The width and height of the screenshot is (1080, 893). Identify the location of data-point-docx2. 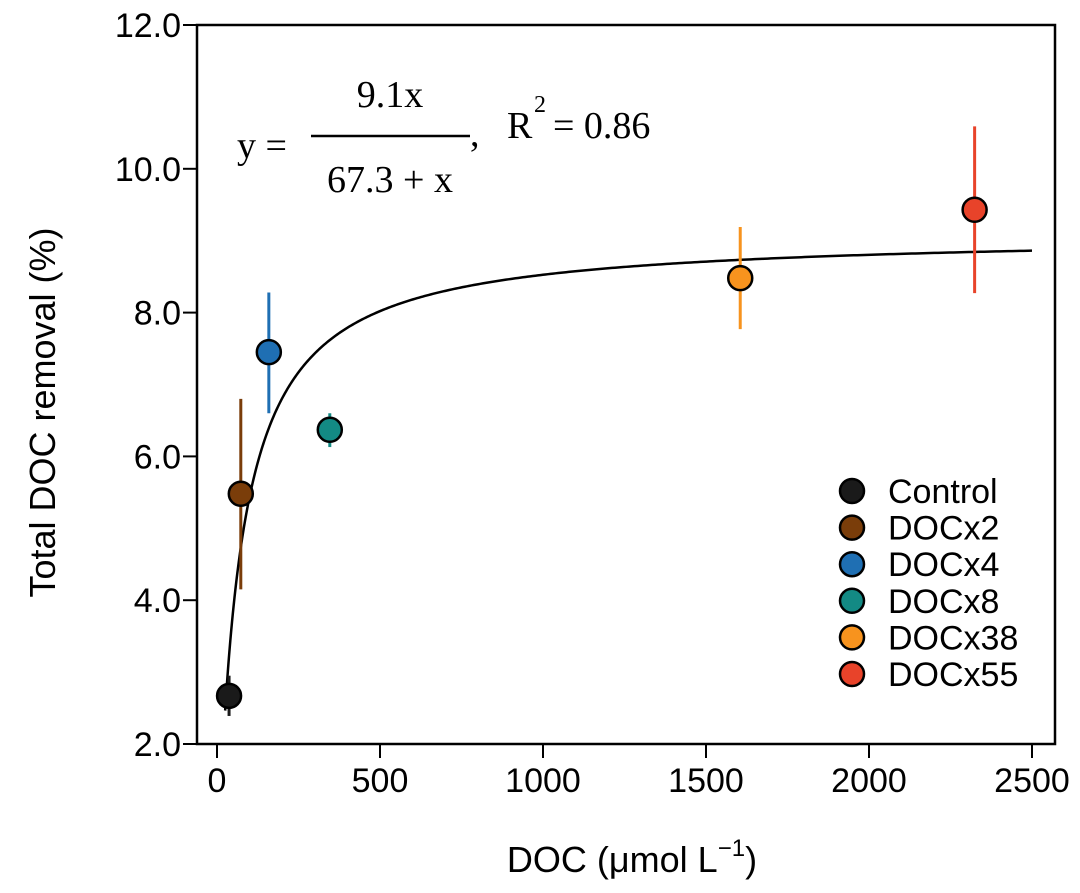
(241, 494).